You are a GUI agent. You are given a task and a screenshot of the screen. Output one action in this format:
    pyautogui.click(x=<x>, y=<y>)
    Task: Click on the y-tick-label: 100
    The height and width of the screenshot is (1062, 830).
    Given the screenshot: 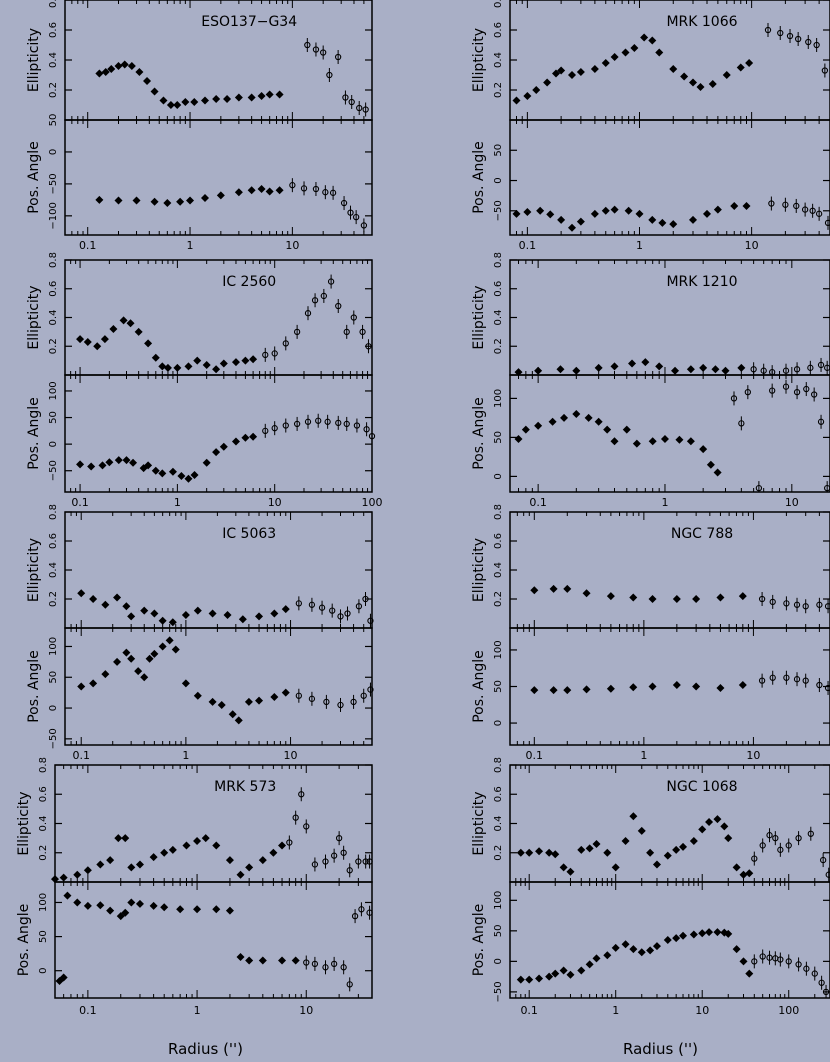 What is the action you would take?
    pyautogui.click(x=53, y=390)
    